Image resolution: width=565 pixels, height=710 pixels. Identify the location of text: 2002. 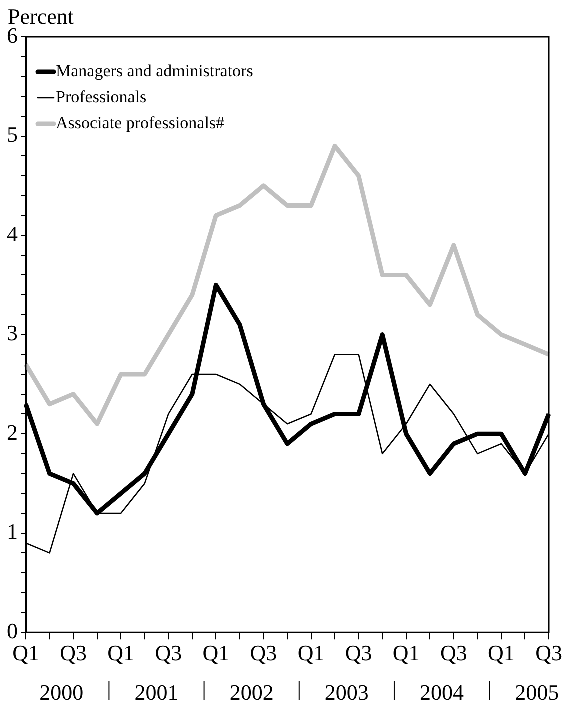
(252, 692).